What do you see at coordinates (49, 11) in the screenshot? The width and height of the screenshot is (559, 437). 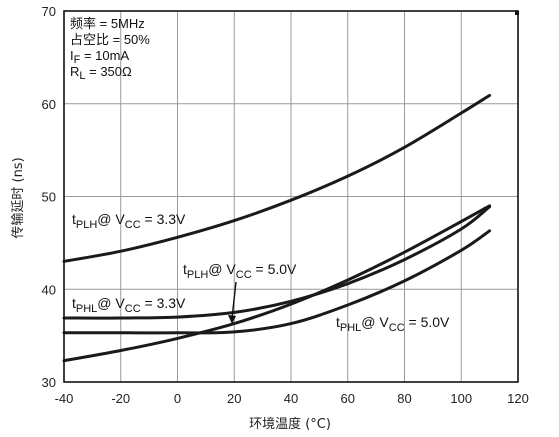 I see `y-tick-label: 70` at bounding box center [49, 11].